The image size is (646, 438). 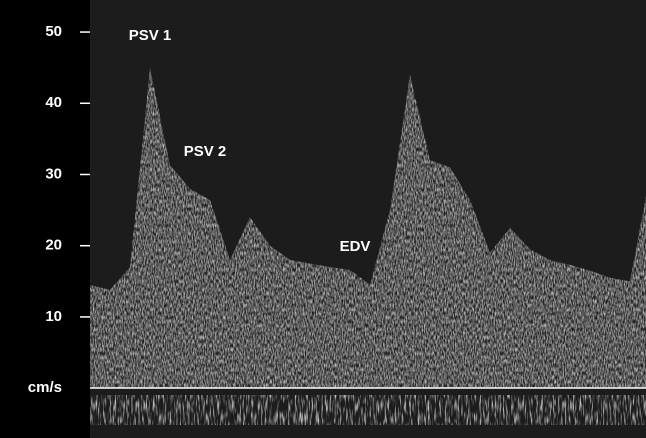 I want to click on annotation: EDV, so click(x=355, y=246).